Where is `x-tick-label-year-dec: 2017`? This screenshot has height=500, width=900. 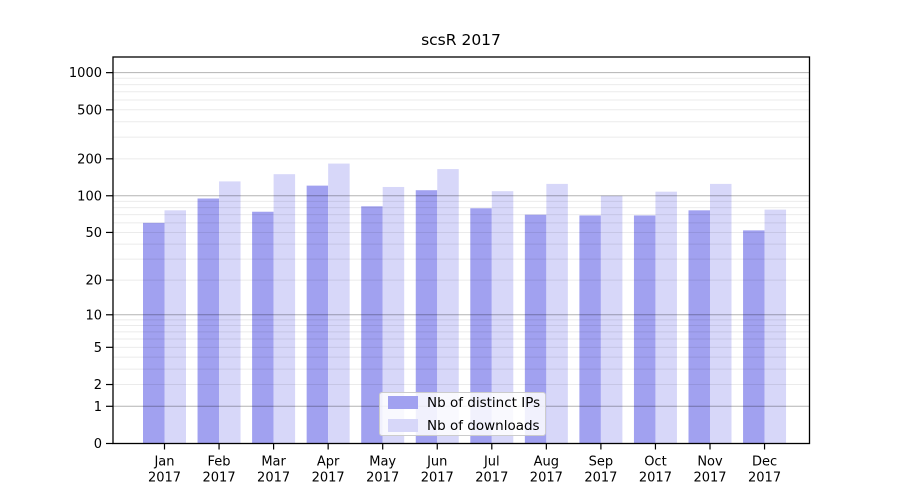
x-tick-label-year-dec: 2017 is located at coordinates (764, 478).